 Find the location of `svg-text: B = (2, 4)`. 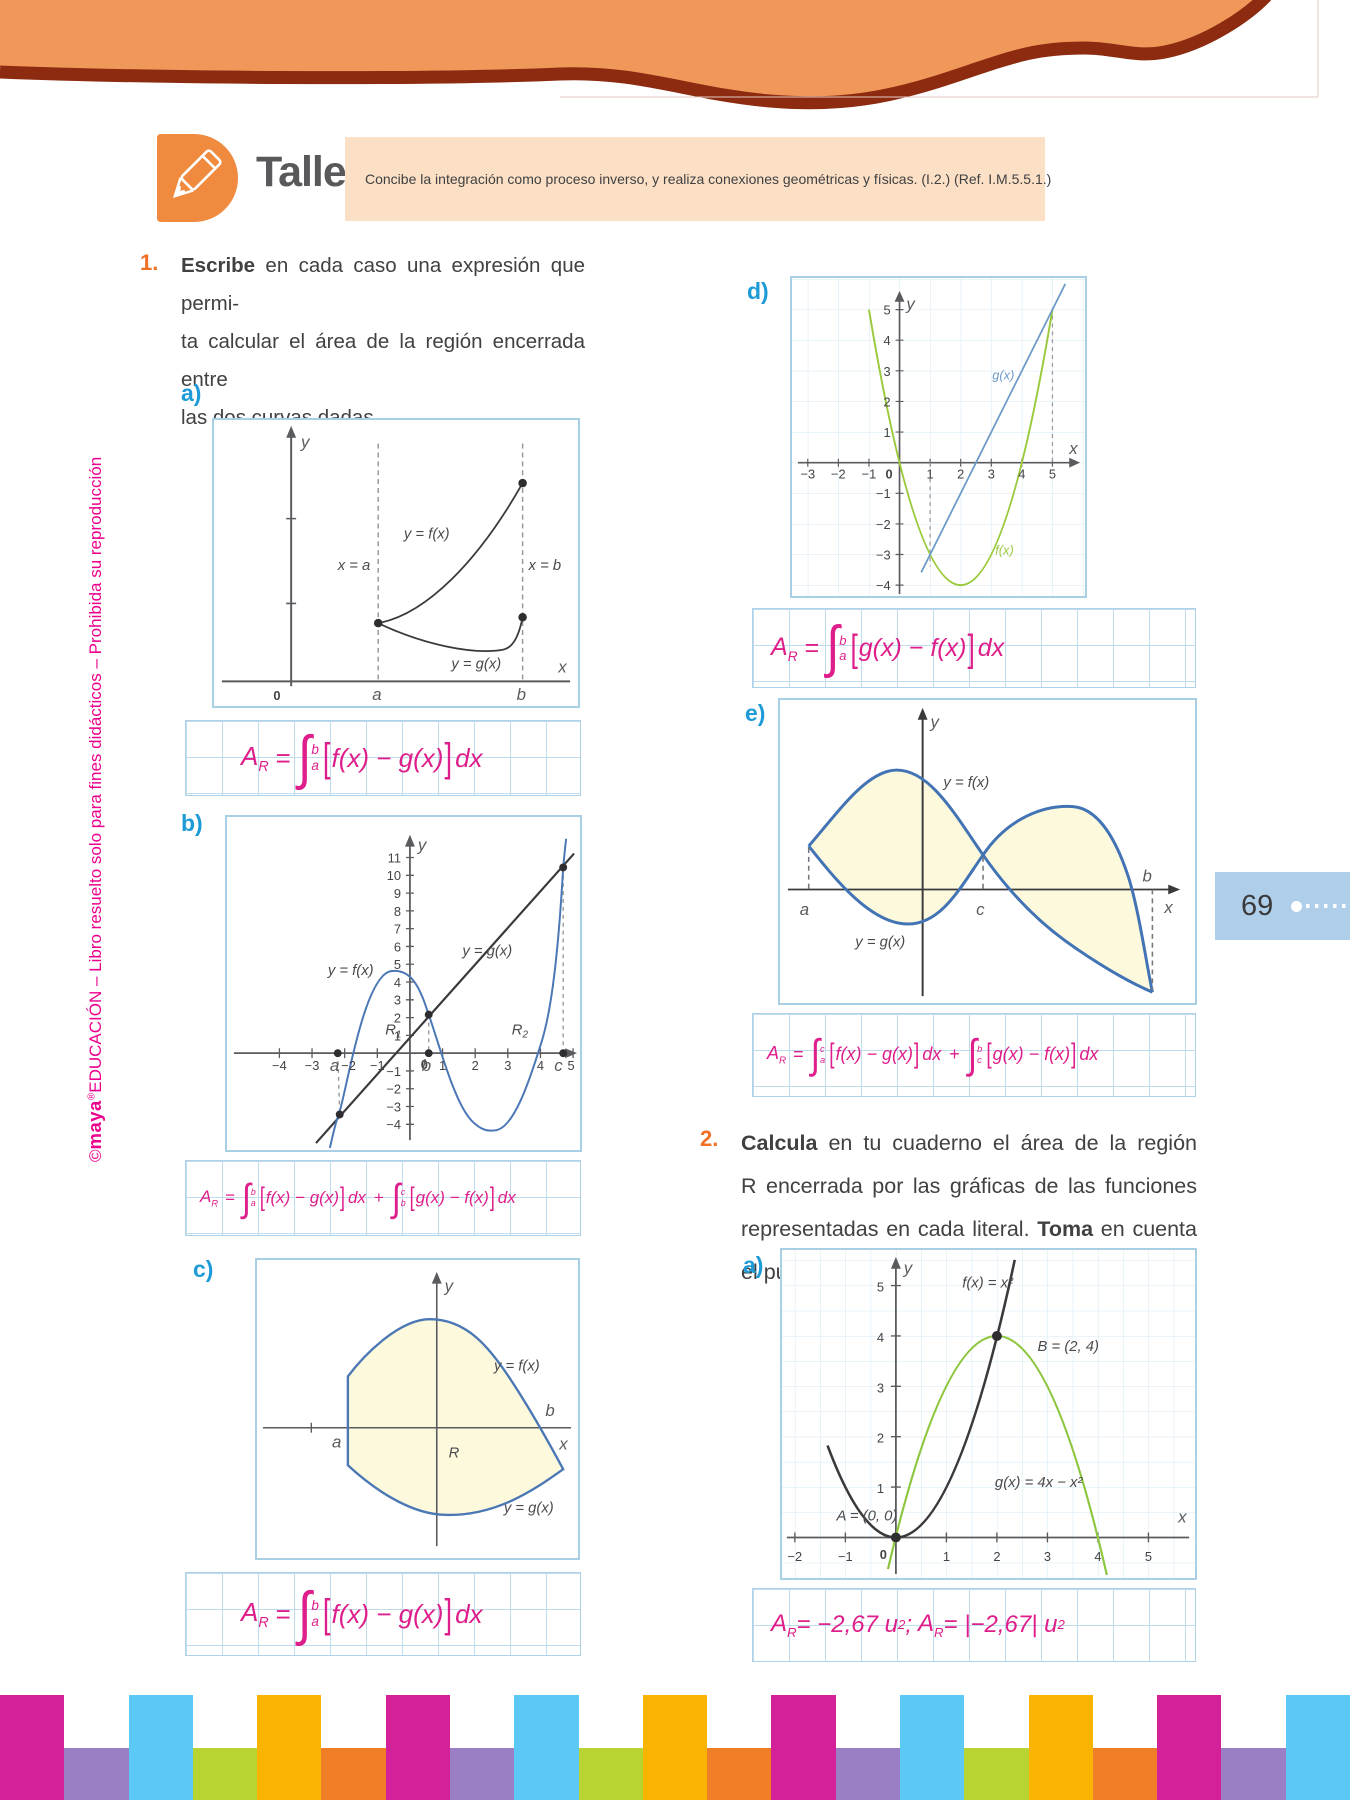

svg-text: B = (2, 4) is located at coordinates (1069, 1347).